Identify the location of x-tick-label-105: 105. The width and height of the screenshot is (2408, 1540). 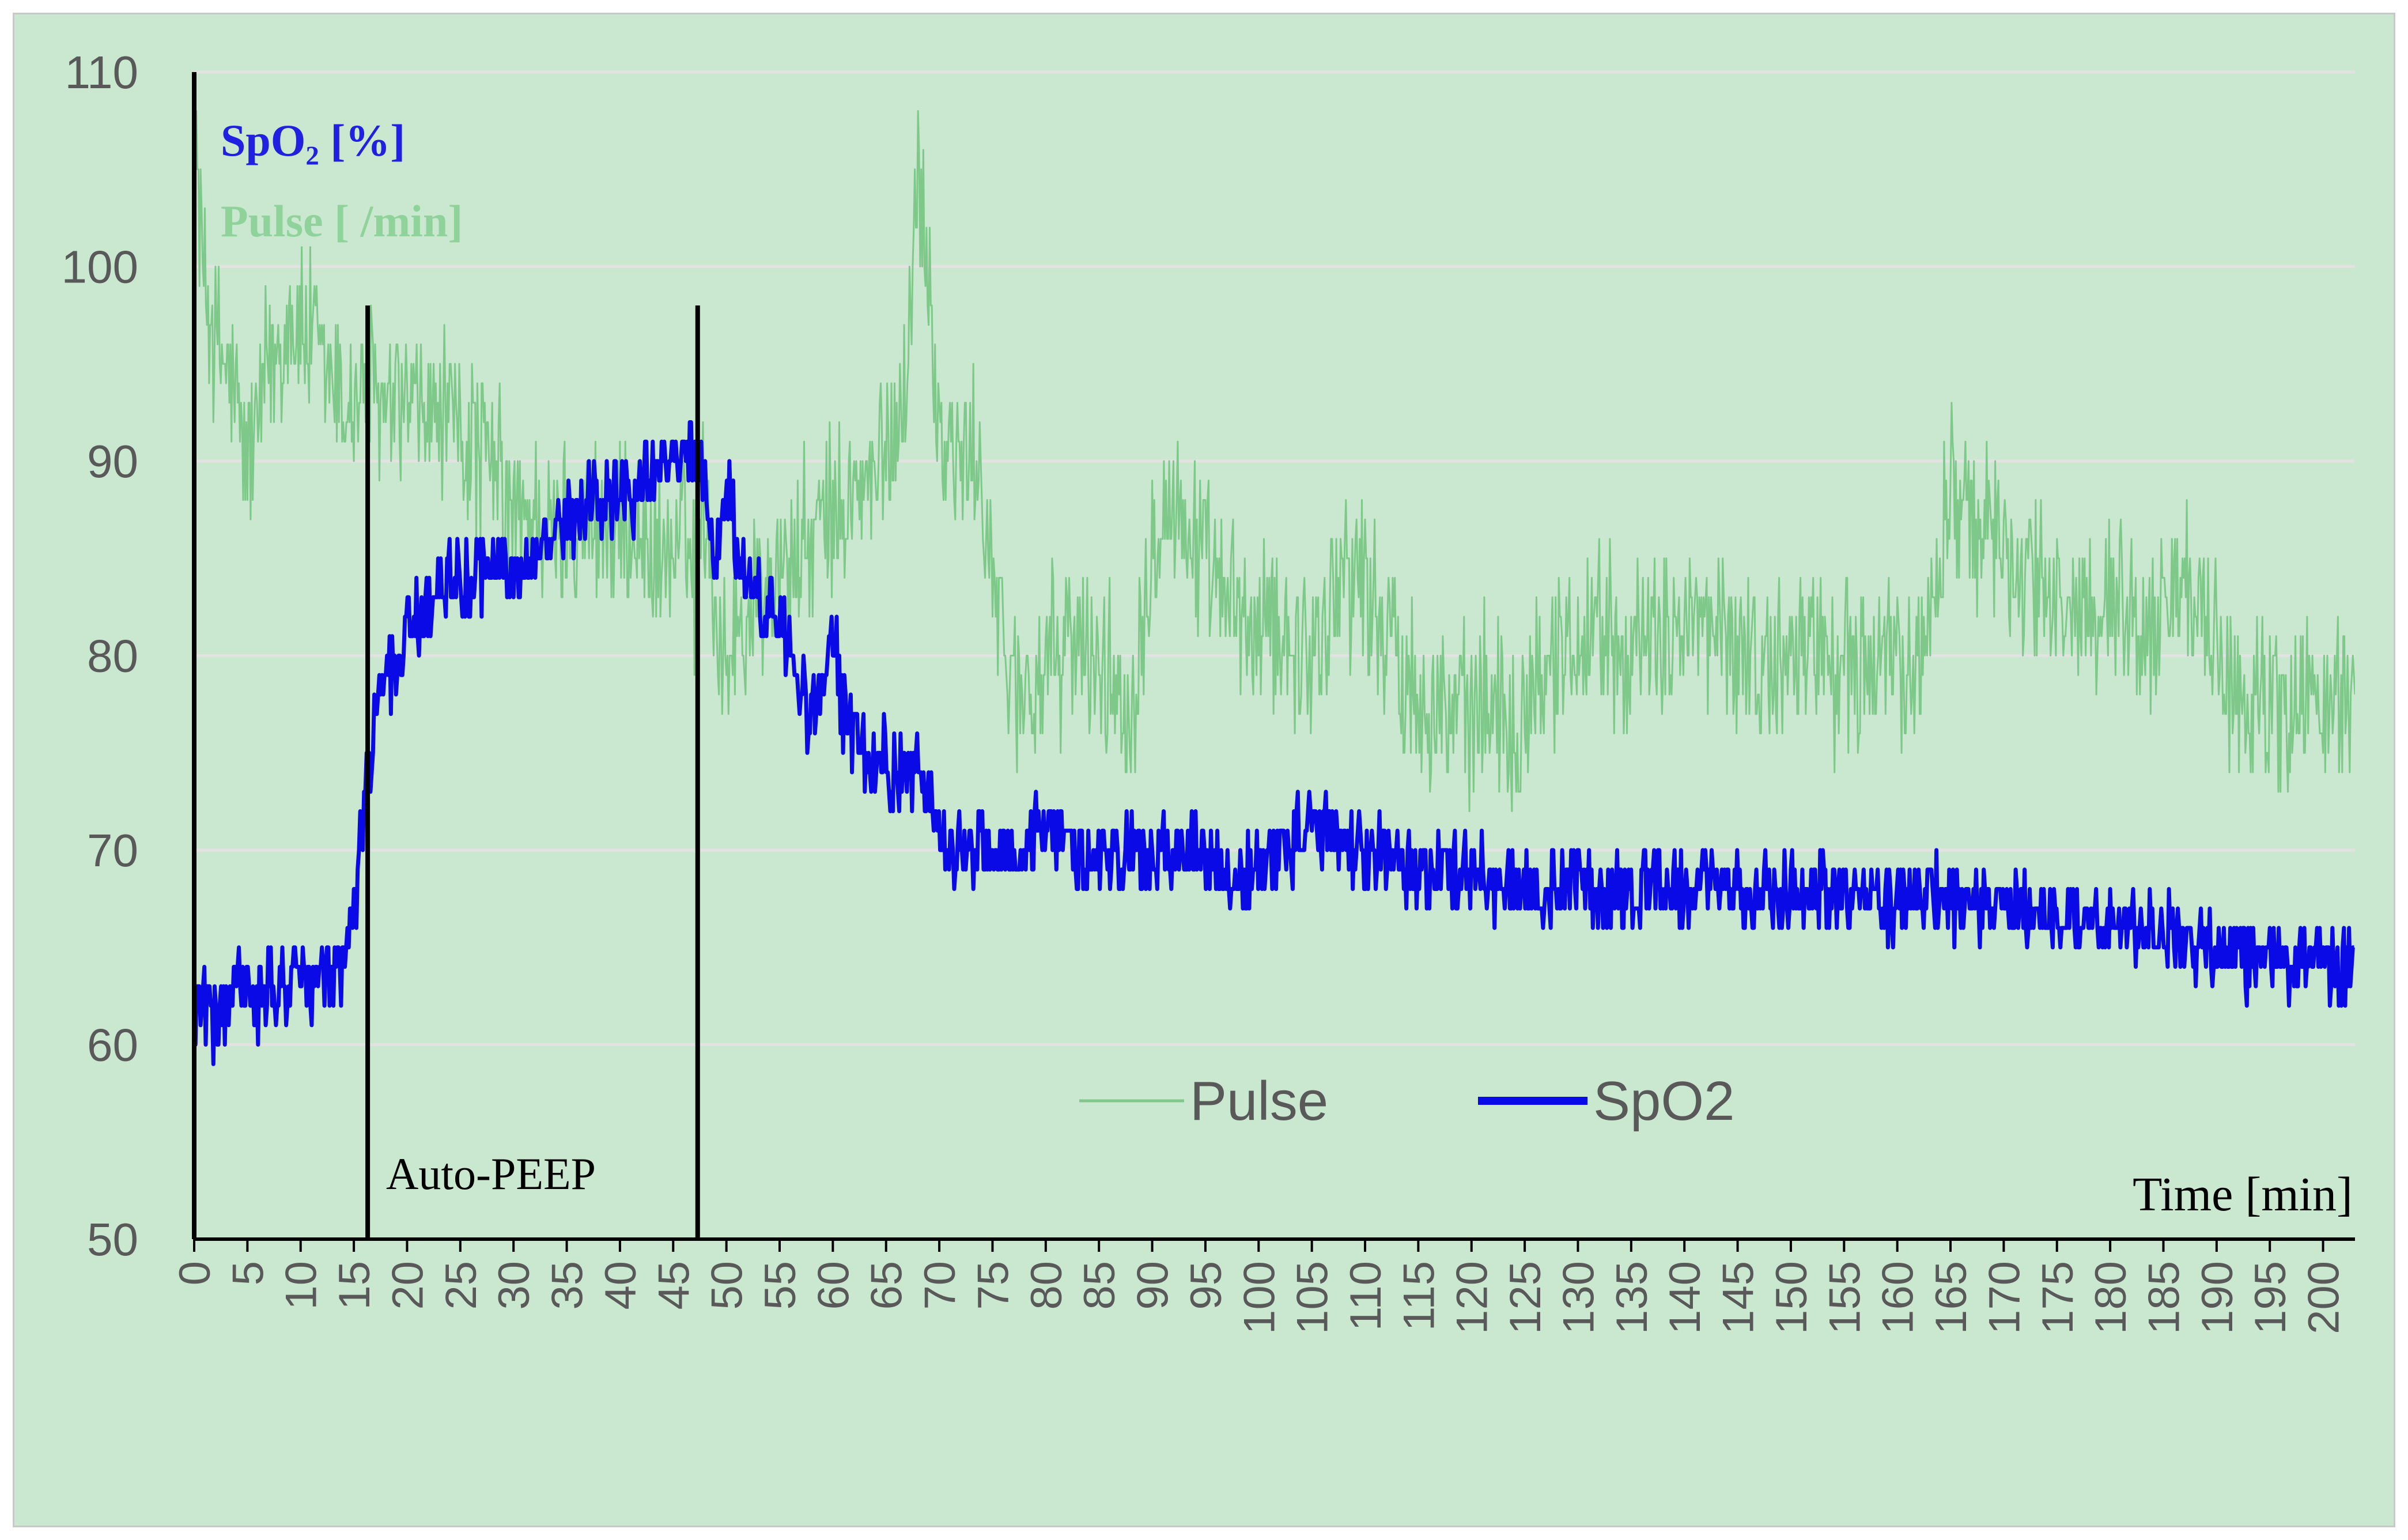
(1312, 1297).